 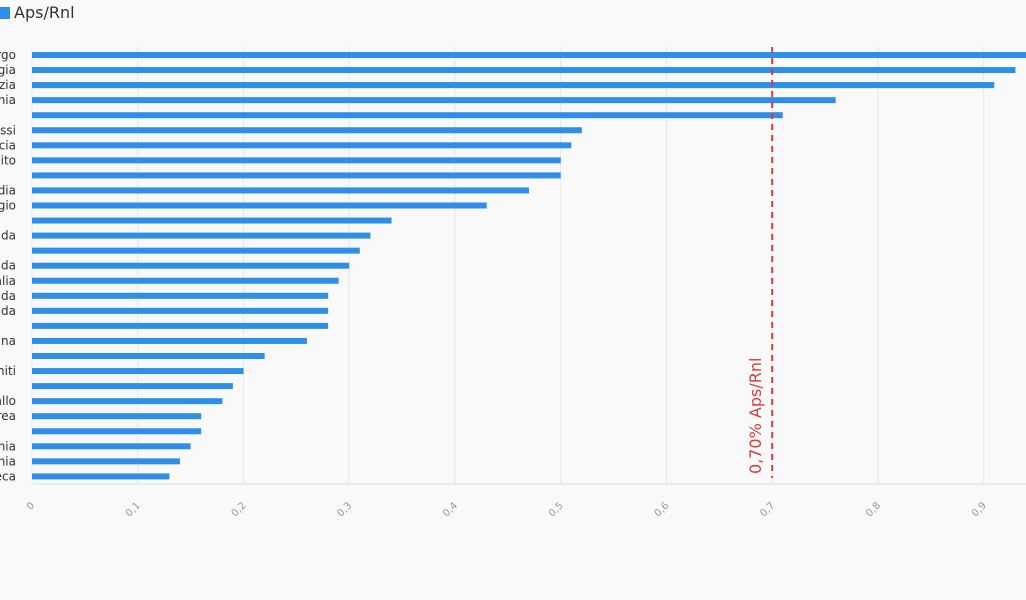 What do you see at coordinates (8, 55) in the screenshot?
I see `category-label: rgo` at bounding box center [8, 55].